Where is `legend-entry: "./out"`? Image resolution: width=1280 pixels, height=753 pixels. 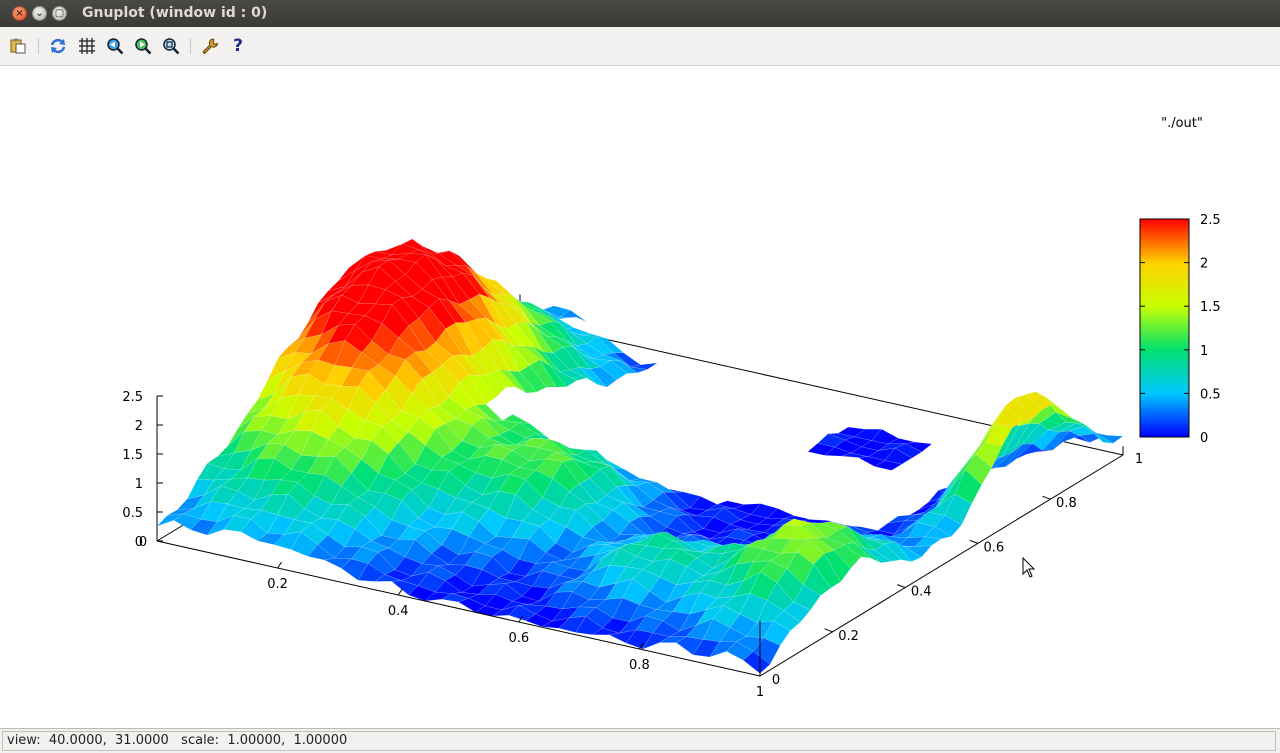
legend-entry: "./out" is located at coordinates (1182, 123).